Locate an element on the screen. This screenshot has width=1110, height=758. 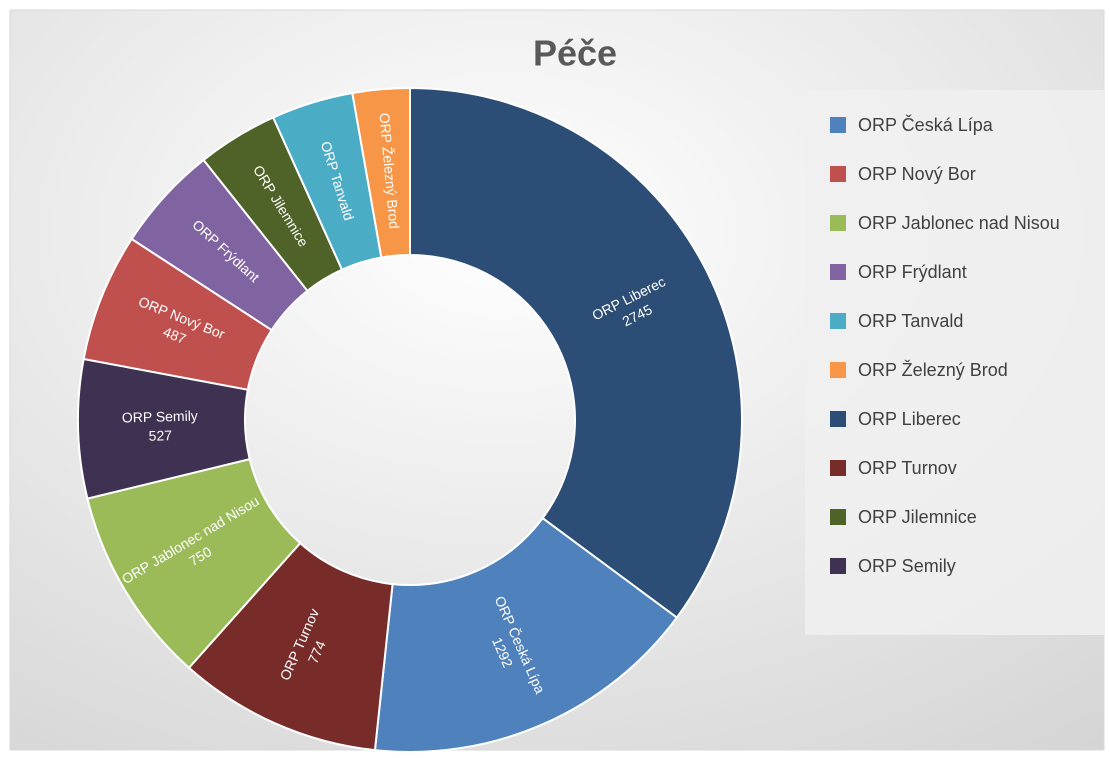
legend-label: ORP Jilemnice is located at coordinates (917, 517).